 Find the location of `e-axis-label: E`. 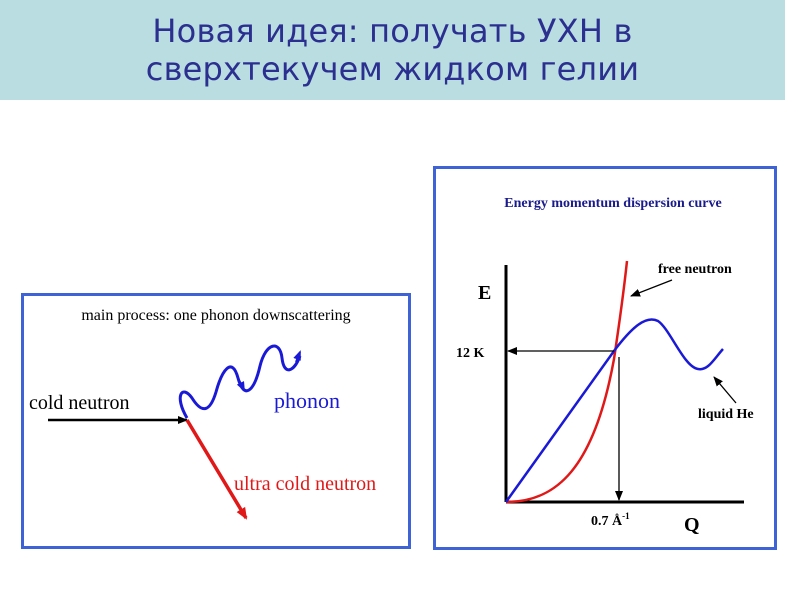

e-axis-label: E is located at coordinates (484, 293).